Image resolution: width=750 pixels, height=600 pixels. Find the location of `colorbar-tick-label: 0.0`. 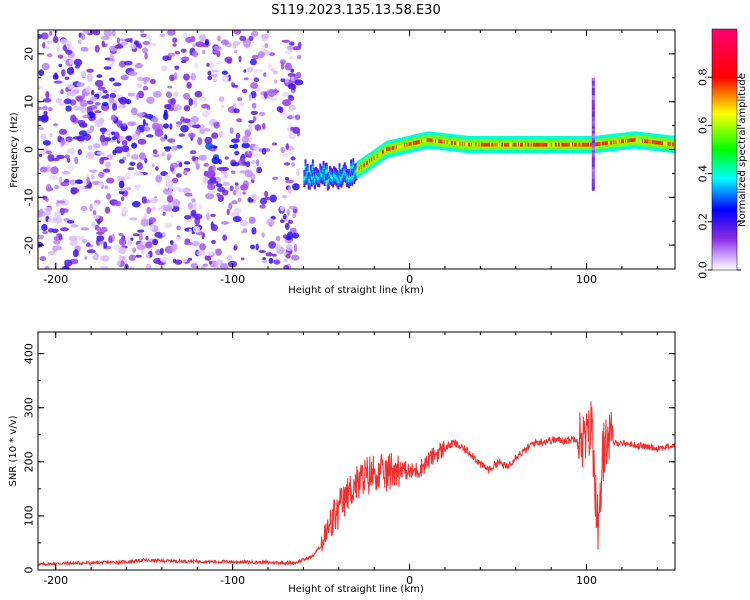

colorbar-tick-label: 0.0 is located at coordinates (703, 270).